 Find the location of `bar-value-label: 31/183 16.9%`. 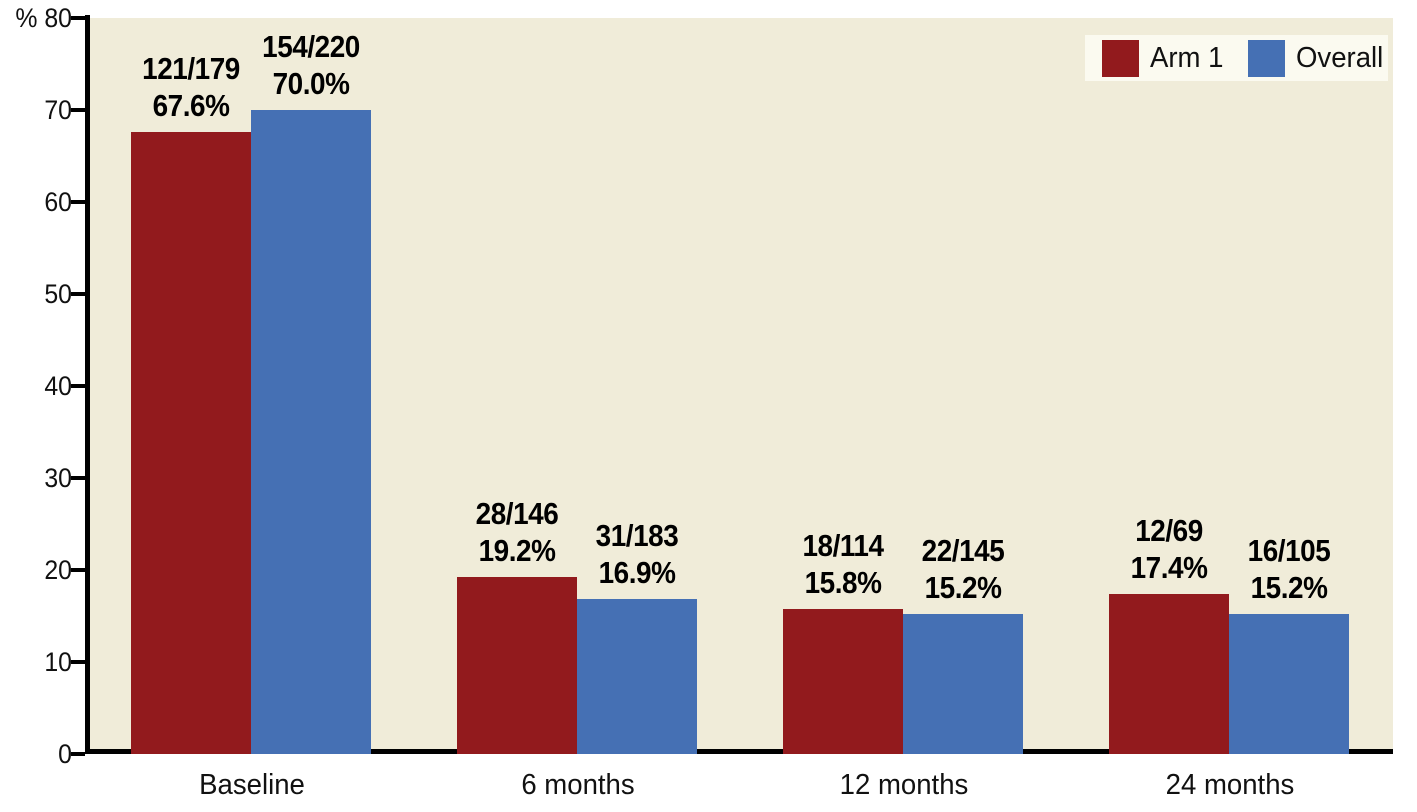

bar-value-label: 31/183 16.9% is located at coordinates (637, 554).